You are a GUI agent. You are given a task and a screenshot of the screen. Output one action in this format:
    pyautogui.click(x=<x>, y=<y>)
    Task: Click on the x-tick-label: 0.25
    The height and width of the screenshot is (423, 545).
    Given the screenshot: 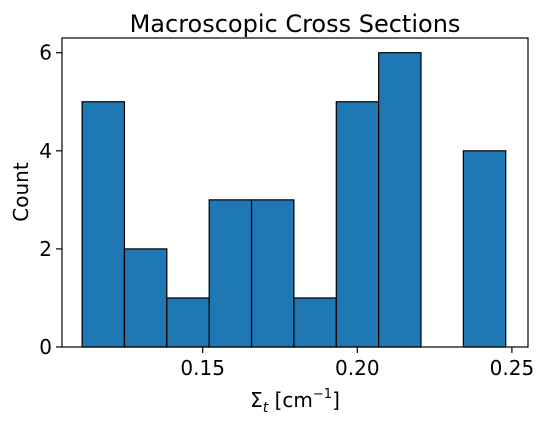 What is the action you would take?
    pyautogui.click(x=512, y=368)
    